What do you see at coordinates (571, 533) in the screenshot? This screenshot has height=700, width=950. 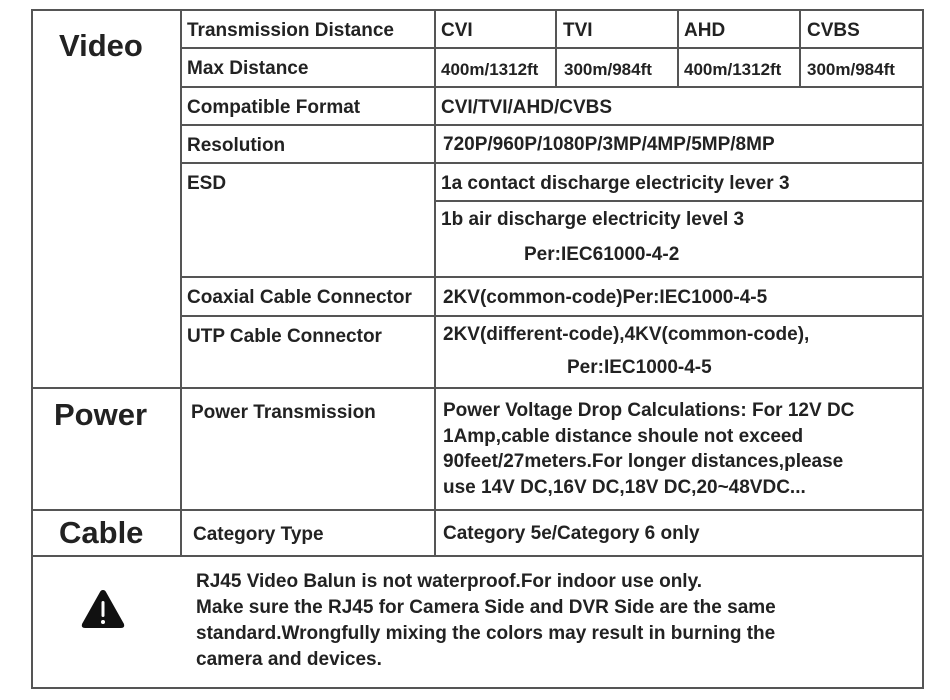 I see `category-type-value: Category 5e/Category 6 only` at bounding box center [571, 533].